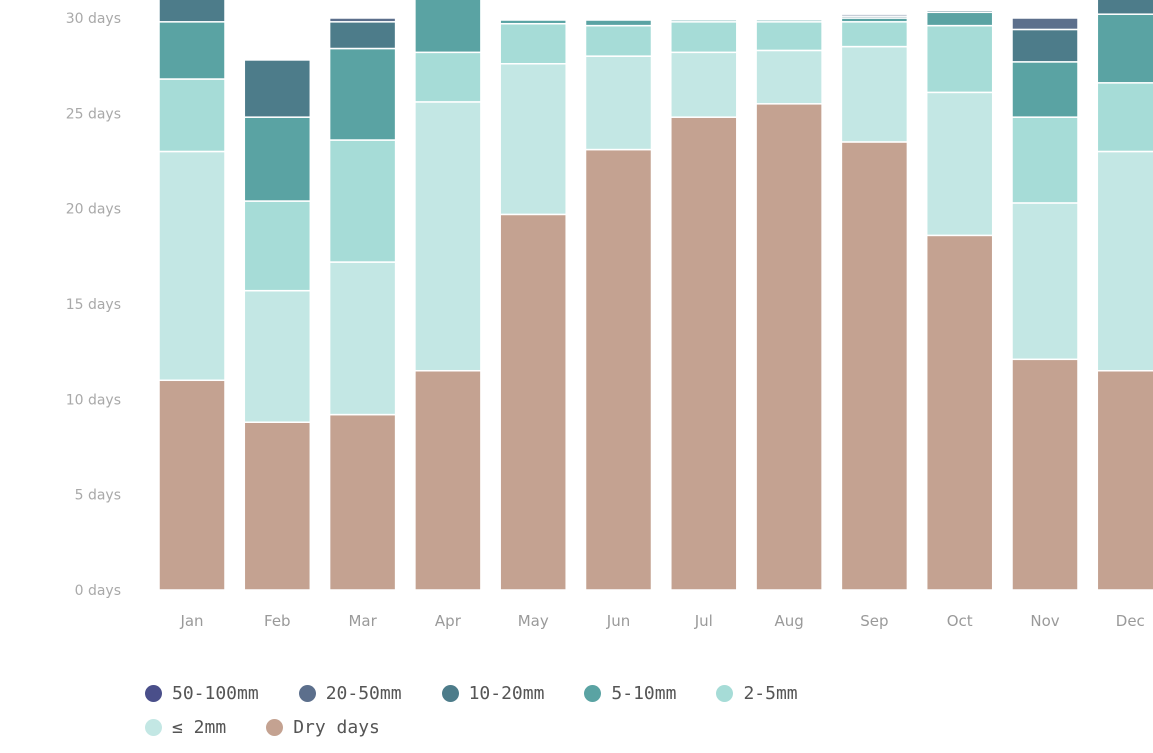 Image resolution: width=1153 pixels, height=753 pixels. I want to click on x-tick-label: Apr, so click(448, 621).